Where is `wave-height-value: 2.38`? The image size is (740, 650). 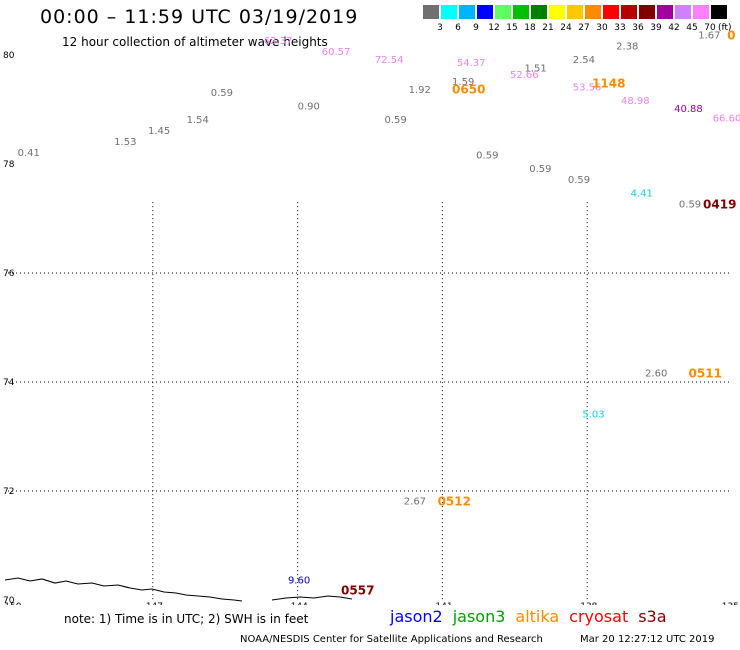
wave-height-value: 2.38 is located at coordinates (627, 47).